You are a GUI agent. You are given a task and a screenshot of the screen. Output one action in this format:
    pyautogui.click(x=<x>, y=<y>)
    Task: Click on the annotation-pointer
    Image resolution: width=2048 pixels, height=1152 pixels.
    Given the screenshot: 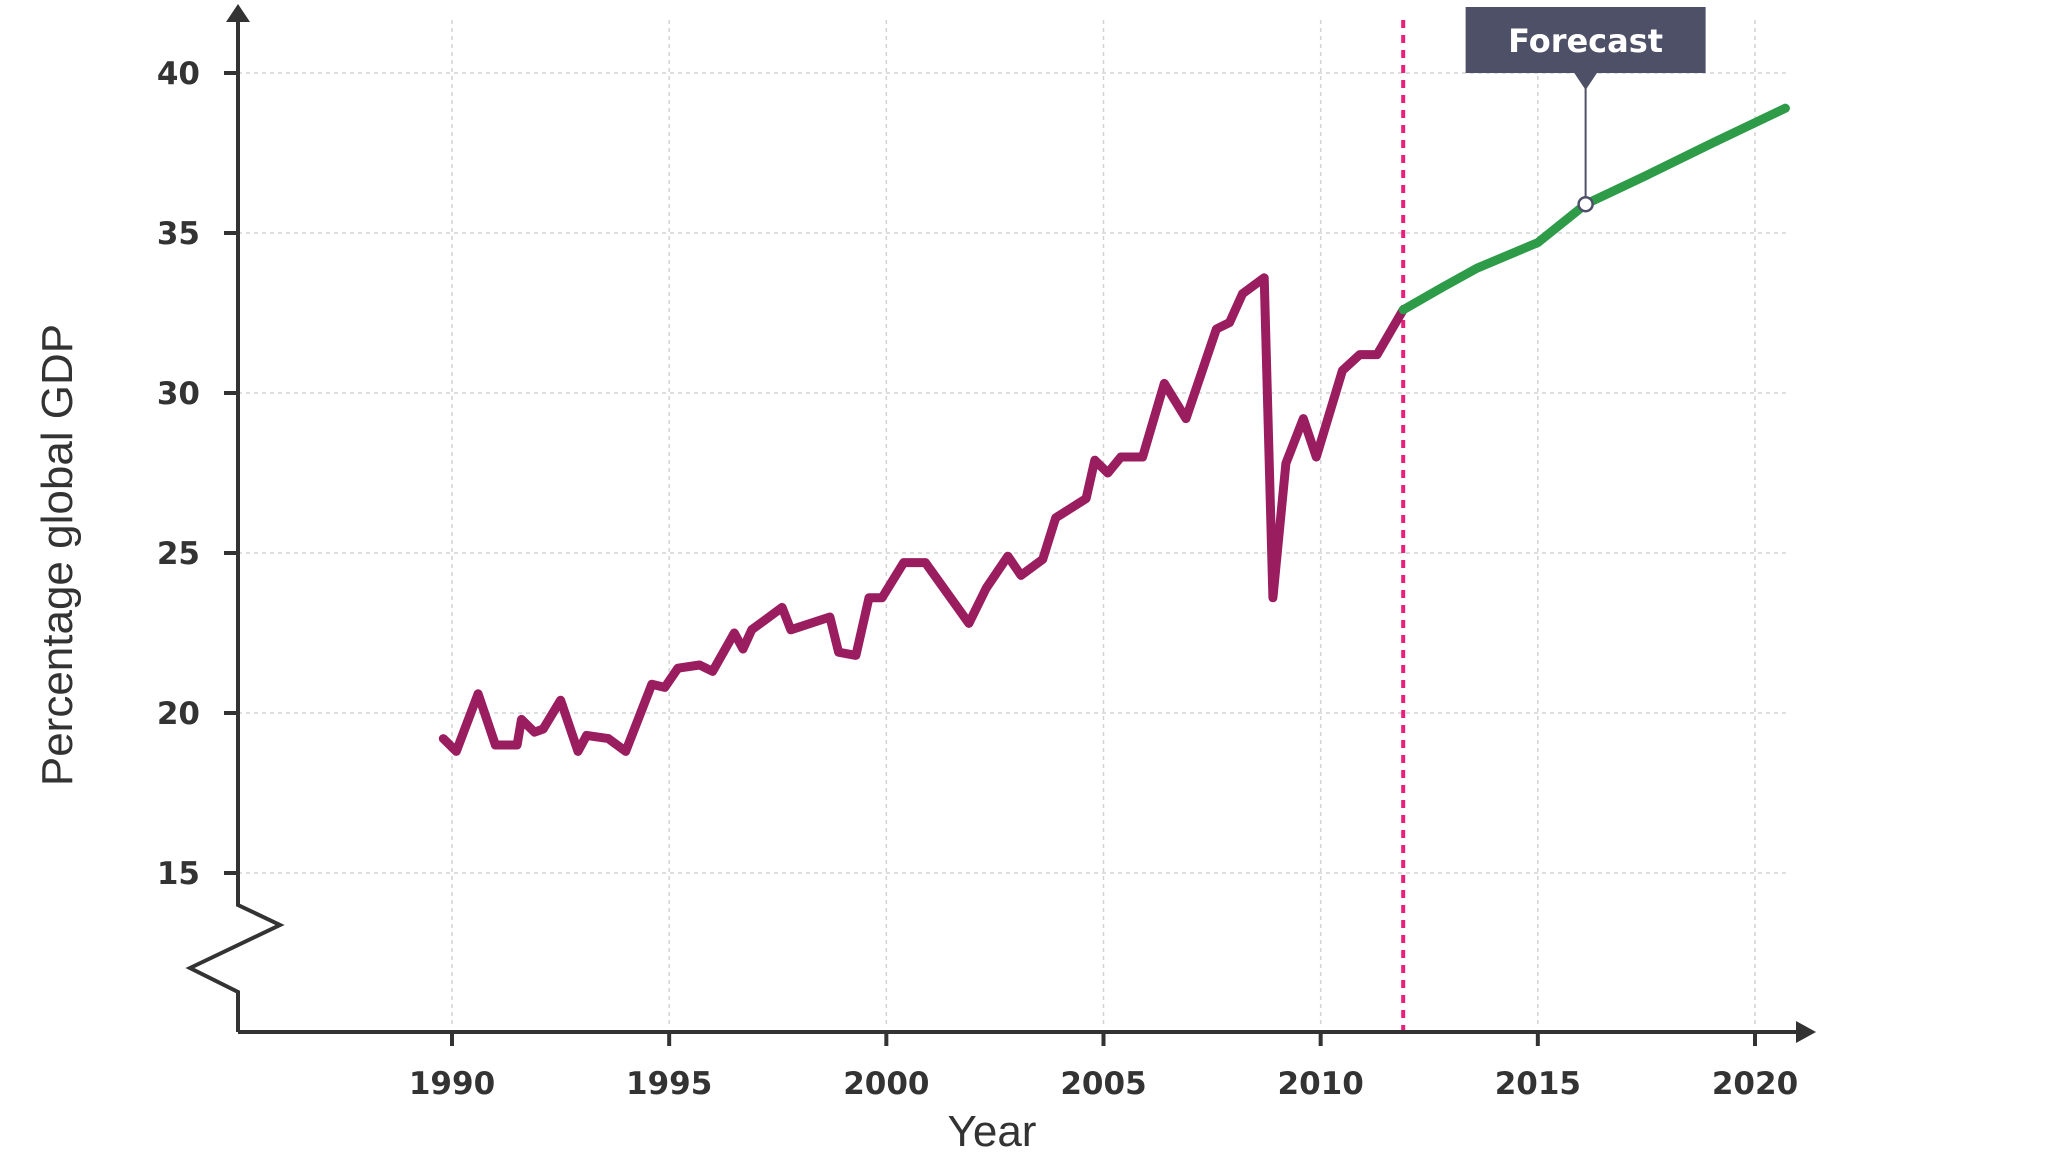 What is the action you would take?
    pyautogui.click(x=1585, y=81)
    